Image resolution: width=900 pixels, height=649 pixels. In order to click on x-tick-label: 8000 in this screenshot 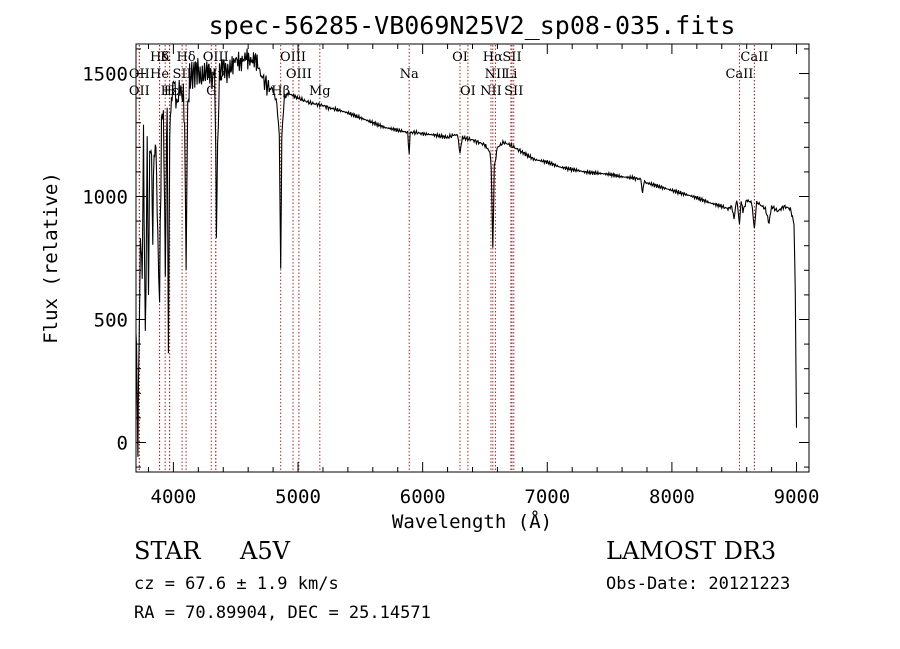, I will do `click(672, 497)`.